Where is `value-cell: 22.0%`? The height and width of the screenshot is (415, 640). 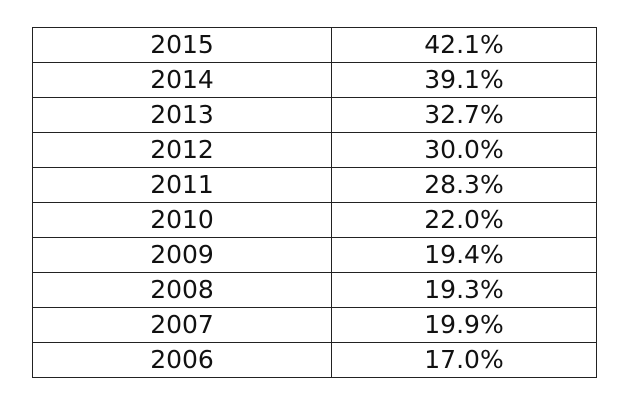 value-cell: 22.0% is located at coordinates (464, 220).